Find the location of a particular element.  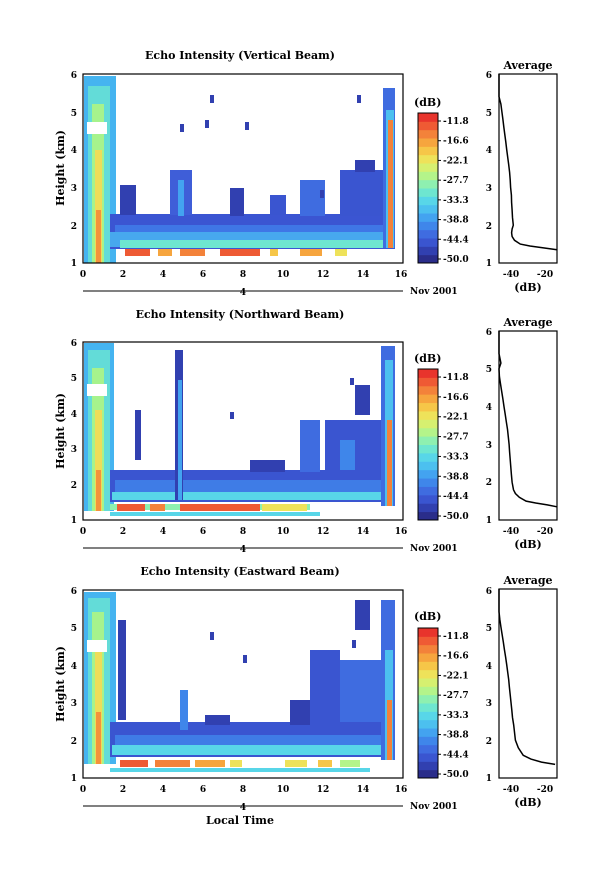

average-profile-panel-1: Average 1 2 3 4 5 6 -40 -20 (dB) is located at coordinates (522, 176).